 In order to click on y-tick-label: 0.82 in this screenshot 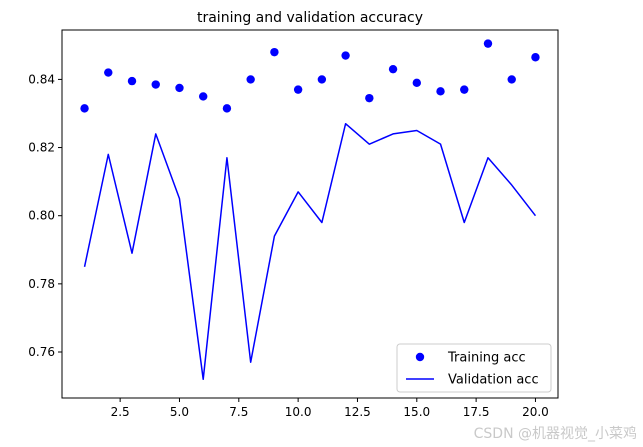, I will do `click(41, 148)`.